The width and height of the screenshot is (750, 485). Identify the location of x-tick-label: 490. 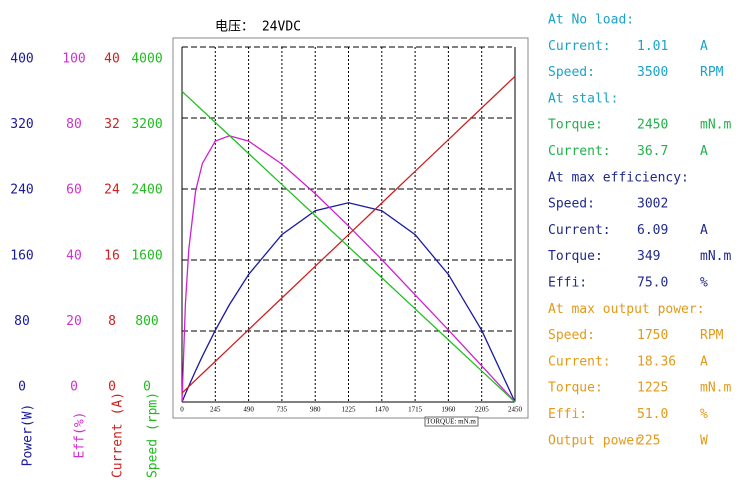
(248, 410).